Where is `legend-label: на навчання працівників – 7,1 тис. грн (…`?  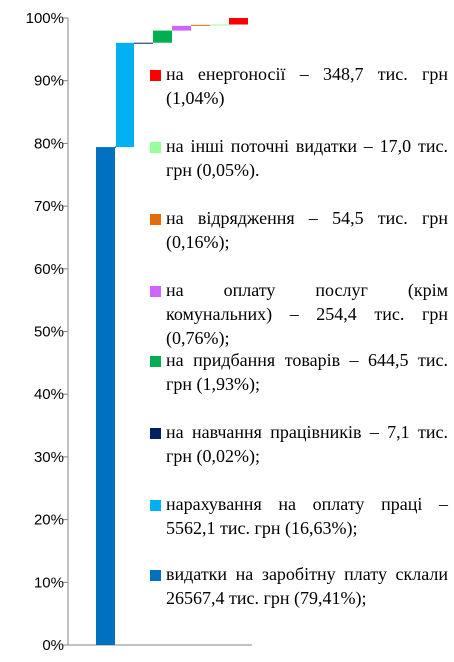 legend-label: на навчання працівників – 7,1 тис. грн (… is located at coordinates (307, 444).